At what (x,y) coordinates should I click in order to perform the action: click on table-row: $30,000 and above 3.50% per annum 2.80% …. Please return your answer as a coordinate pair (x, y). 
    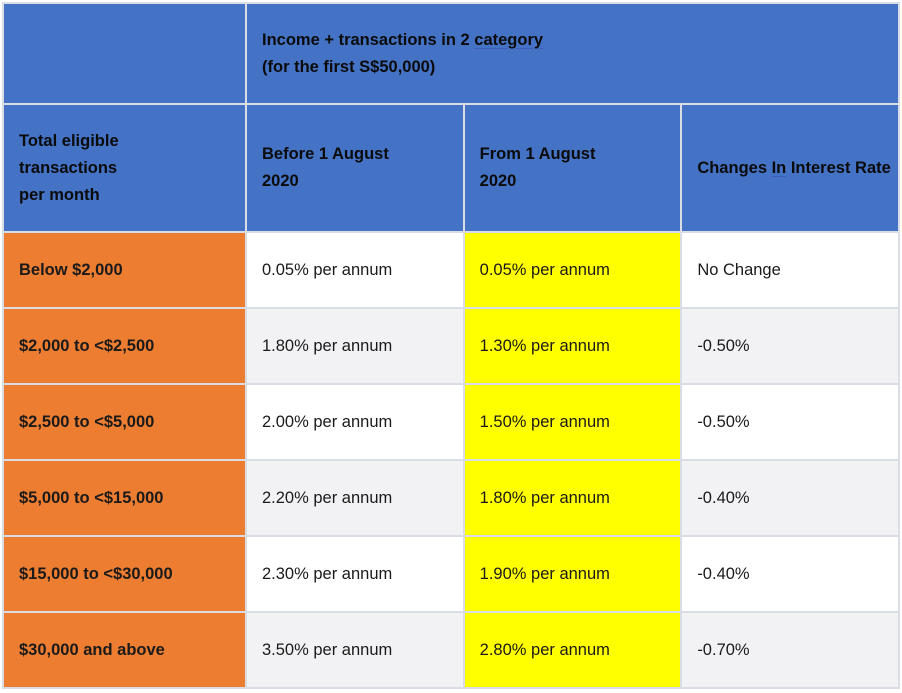
    Looking at the image, I should click on (451, 650).